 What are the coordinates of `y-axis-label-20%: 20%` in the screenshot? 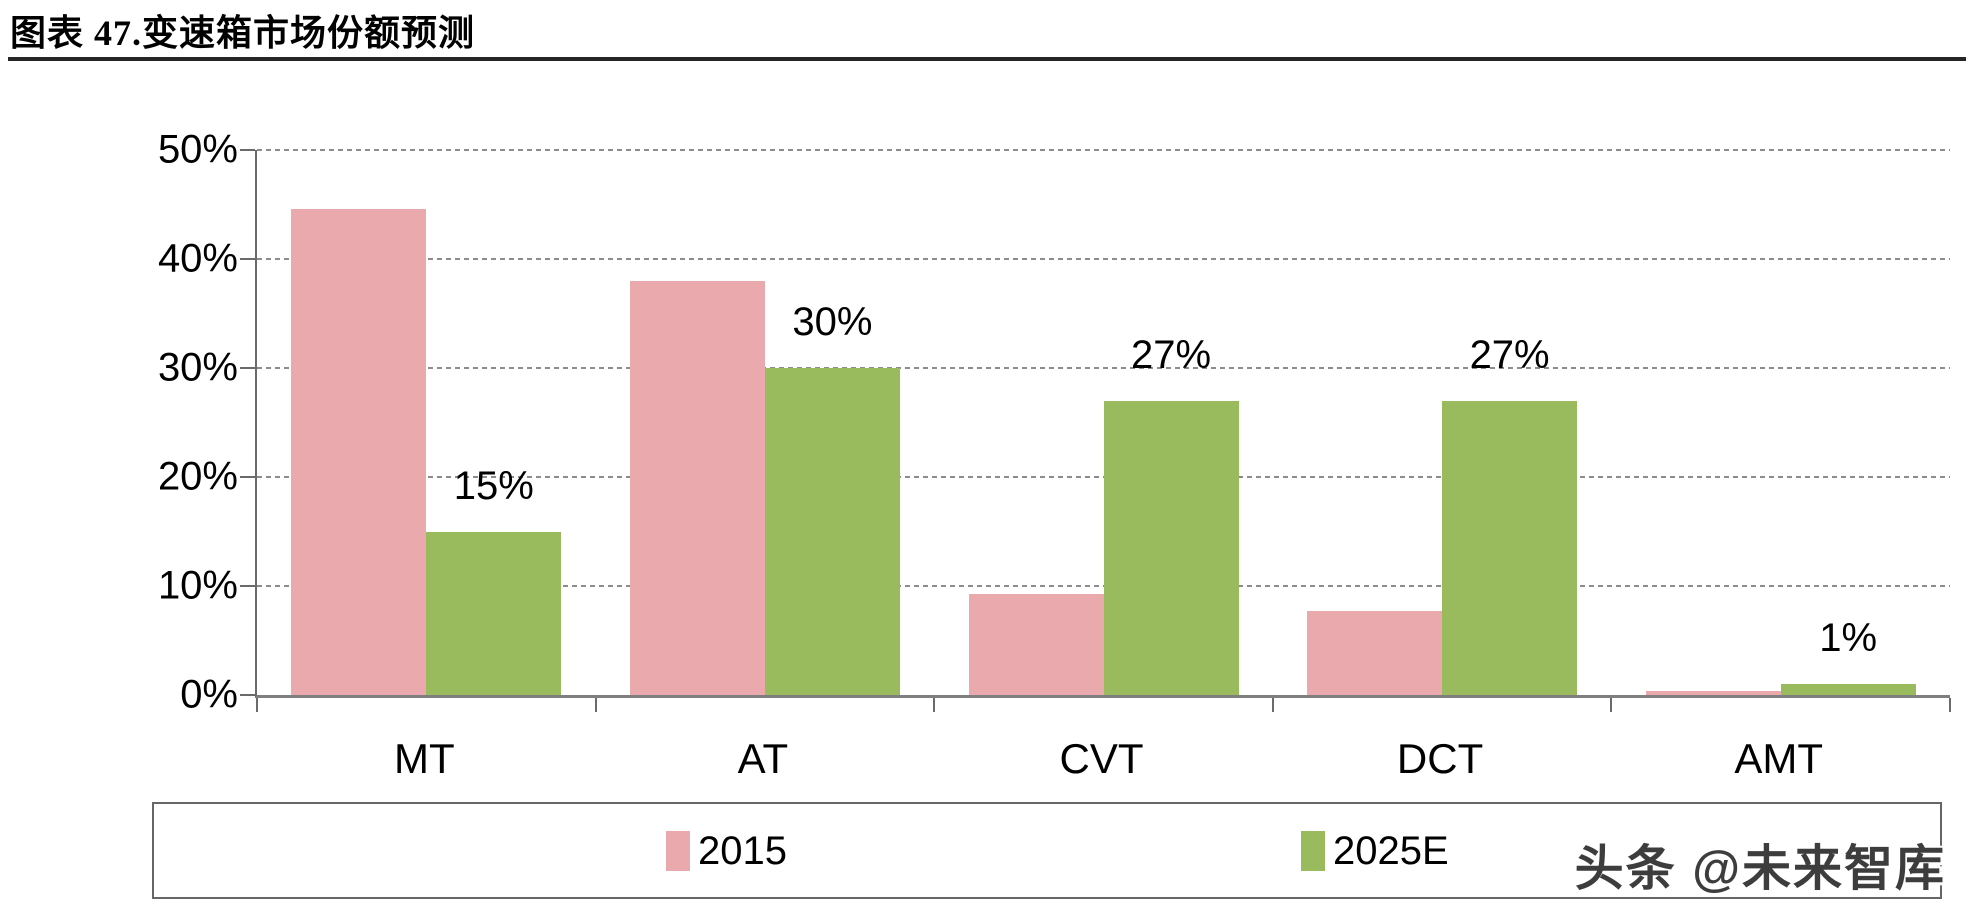 It's located at (197, 476).